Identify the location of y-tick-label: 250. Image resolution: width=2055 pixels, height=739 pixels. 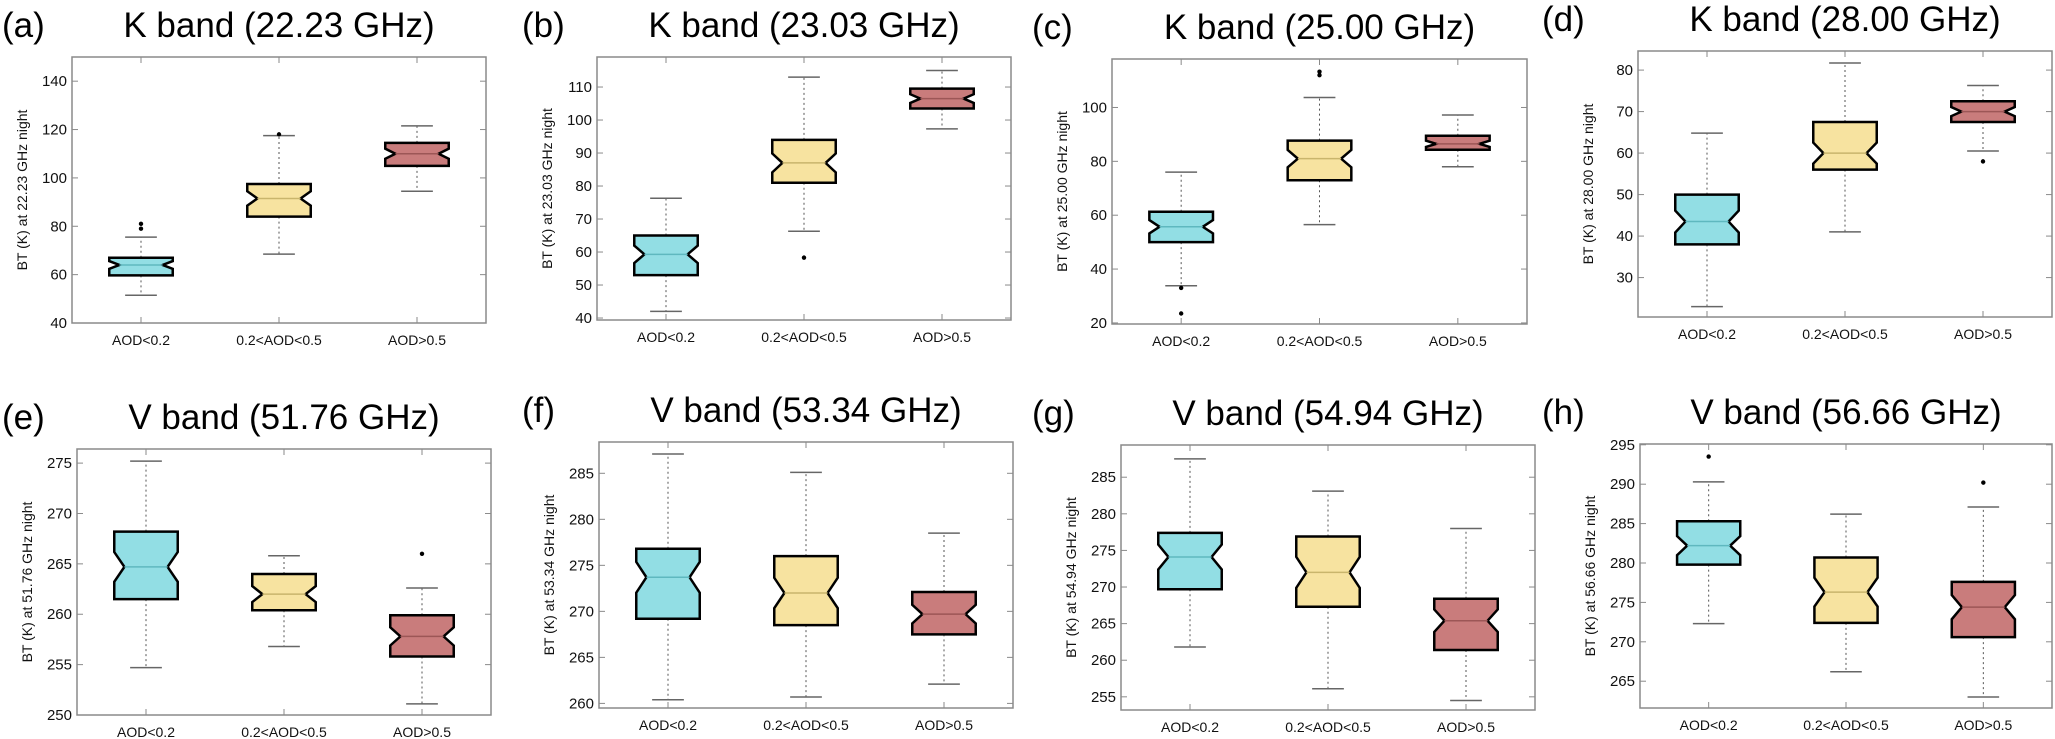
(59, 715).